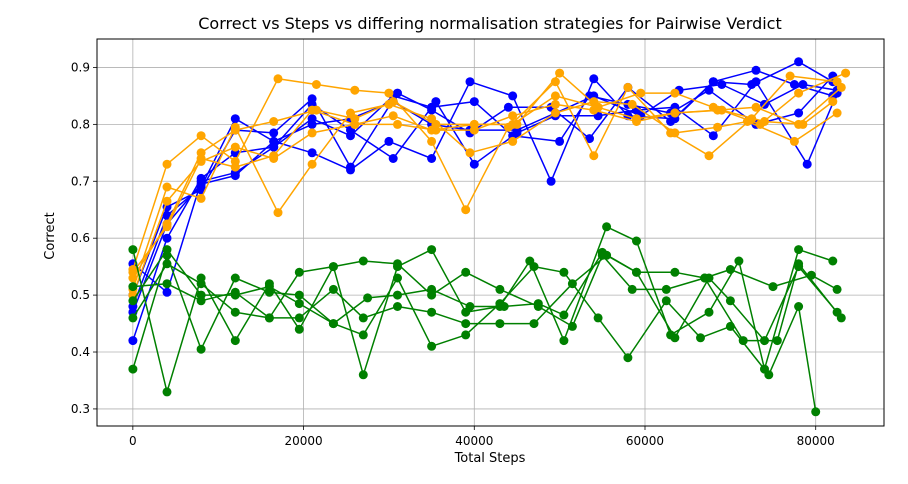 Image resolution: width=908 pixels, height=484 pixels. What do you see at coordinates (645, 441) in the screenshot?
I see `x-tick-label: 60000` at bounding box center [645, 441].